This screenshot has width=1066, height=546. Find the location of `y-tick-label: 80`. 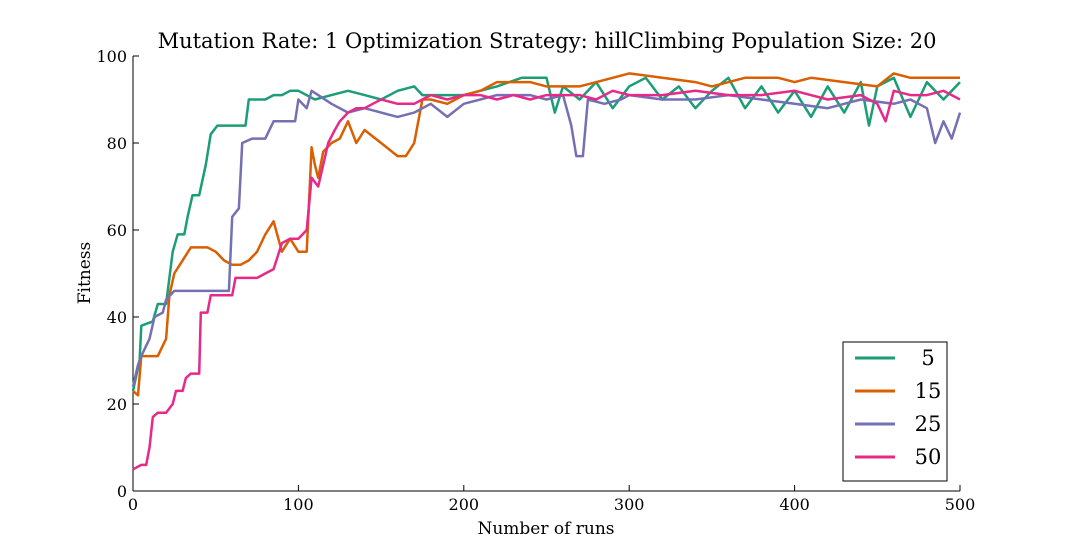

y-tick-label: 80 is located at coordinates (117, 143).